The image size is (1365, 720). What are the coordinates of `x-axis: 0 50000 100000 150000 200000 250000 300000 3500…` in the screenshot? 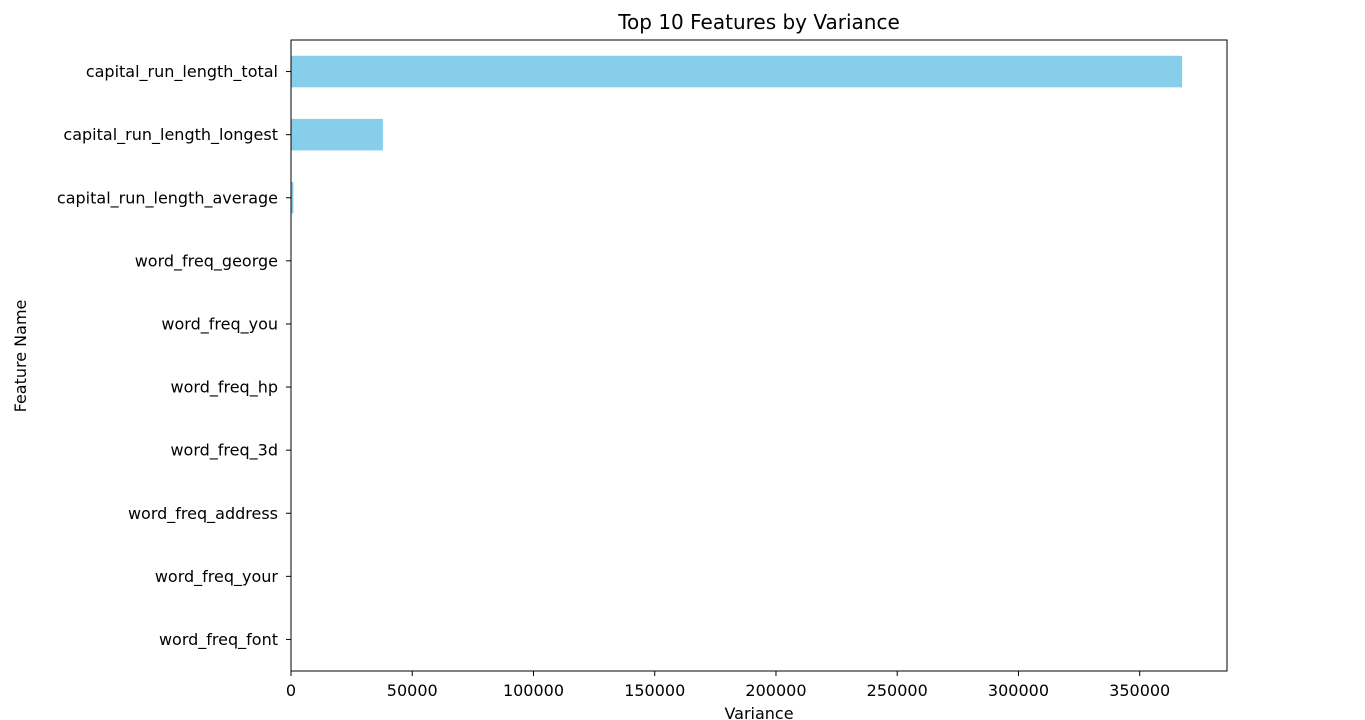 It's located at (728, 685).